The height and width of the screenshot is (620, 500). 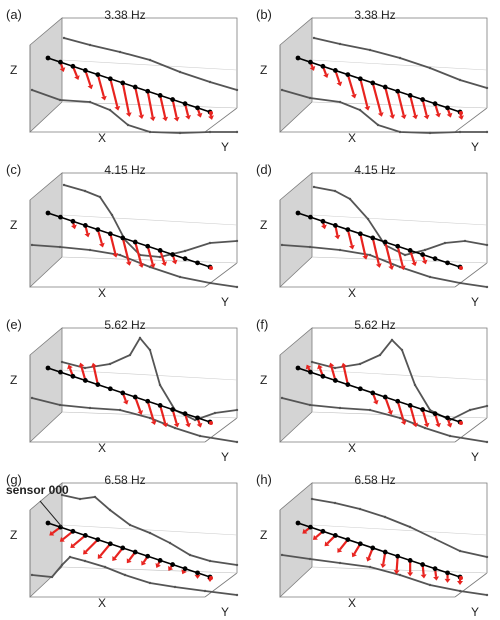 I want to click on panel-label: (h), so click(x=264, y=479).